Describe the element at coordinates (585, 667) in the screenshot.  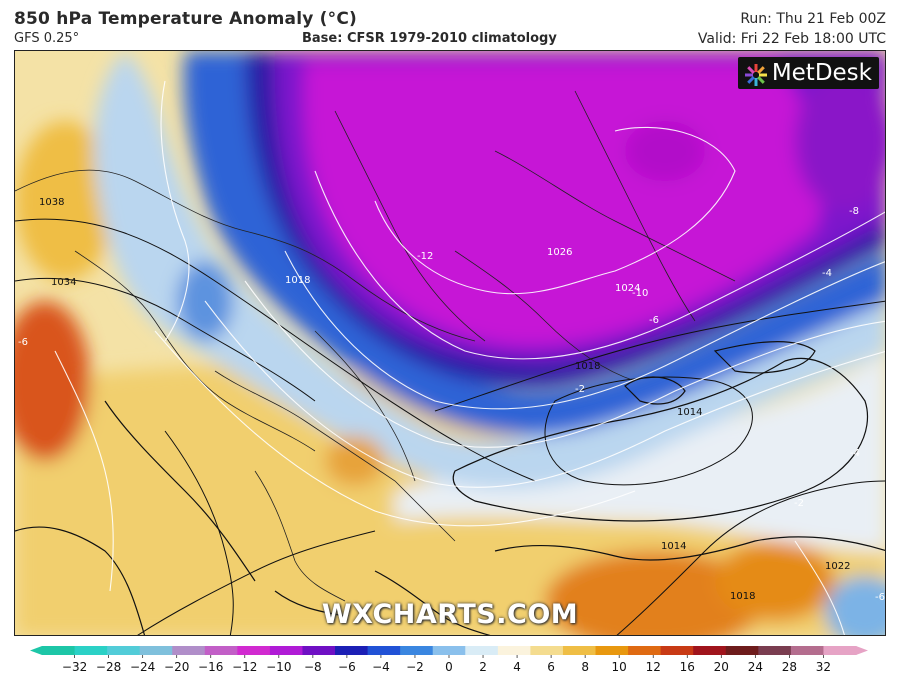
I see `legend-tick-label: 8` at that location.